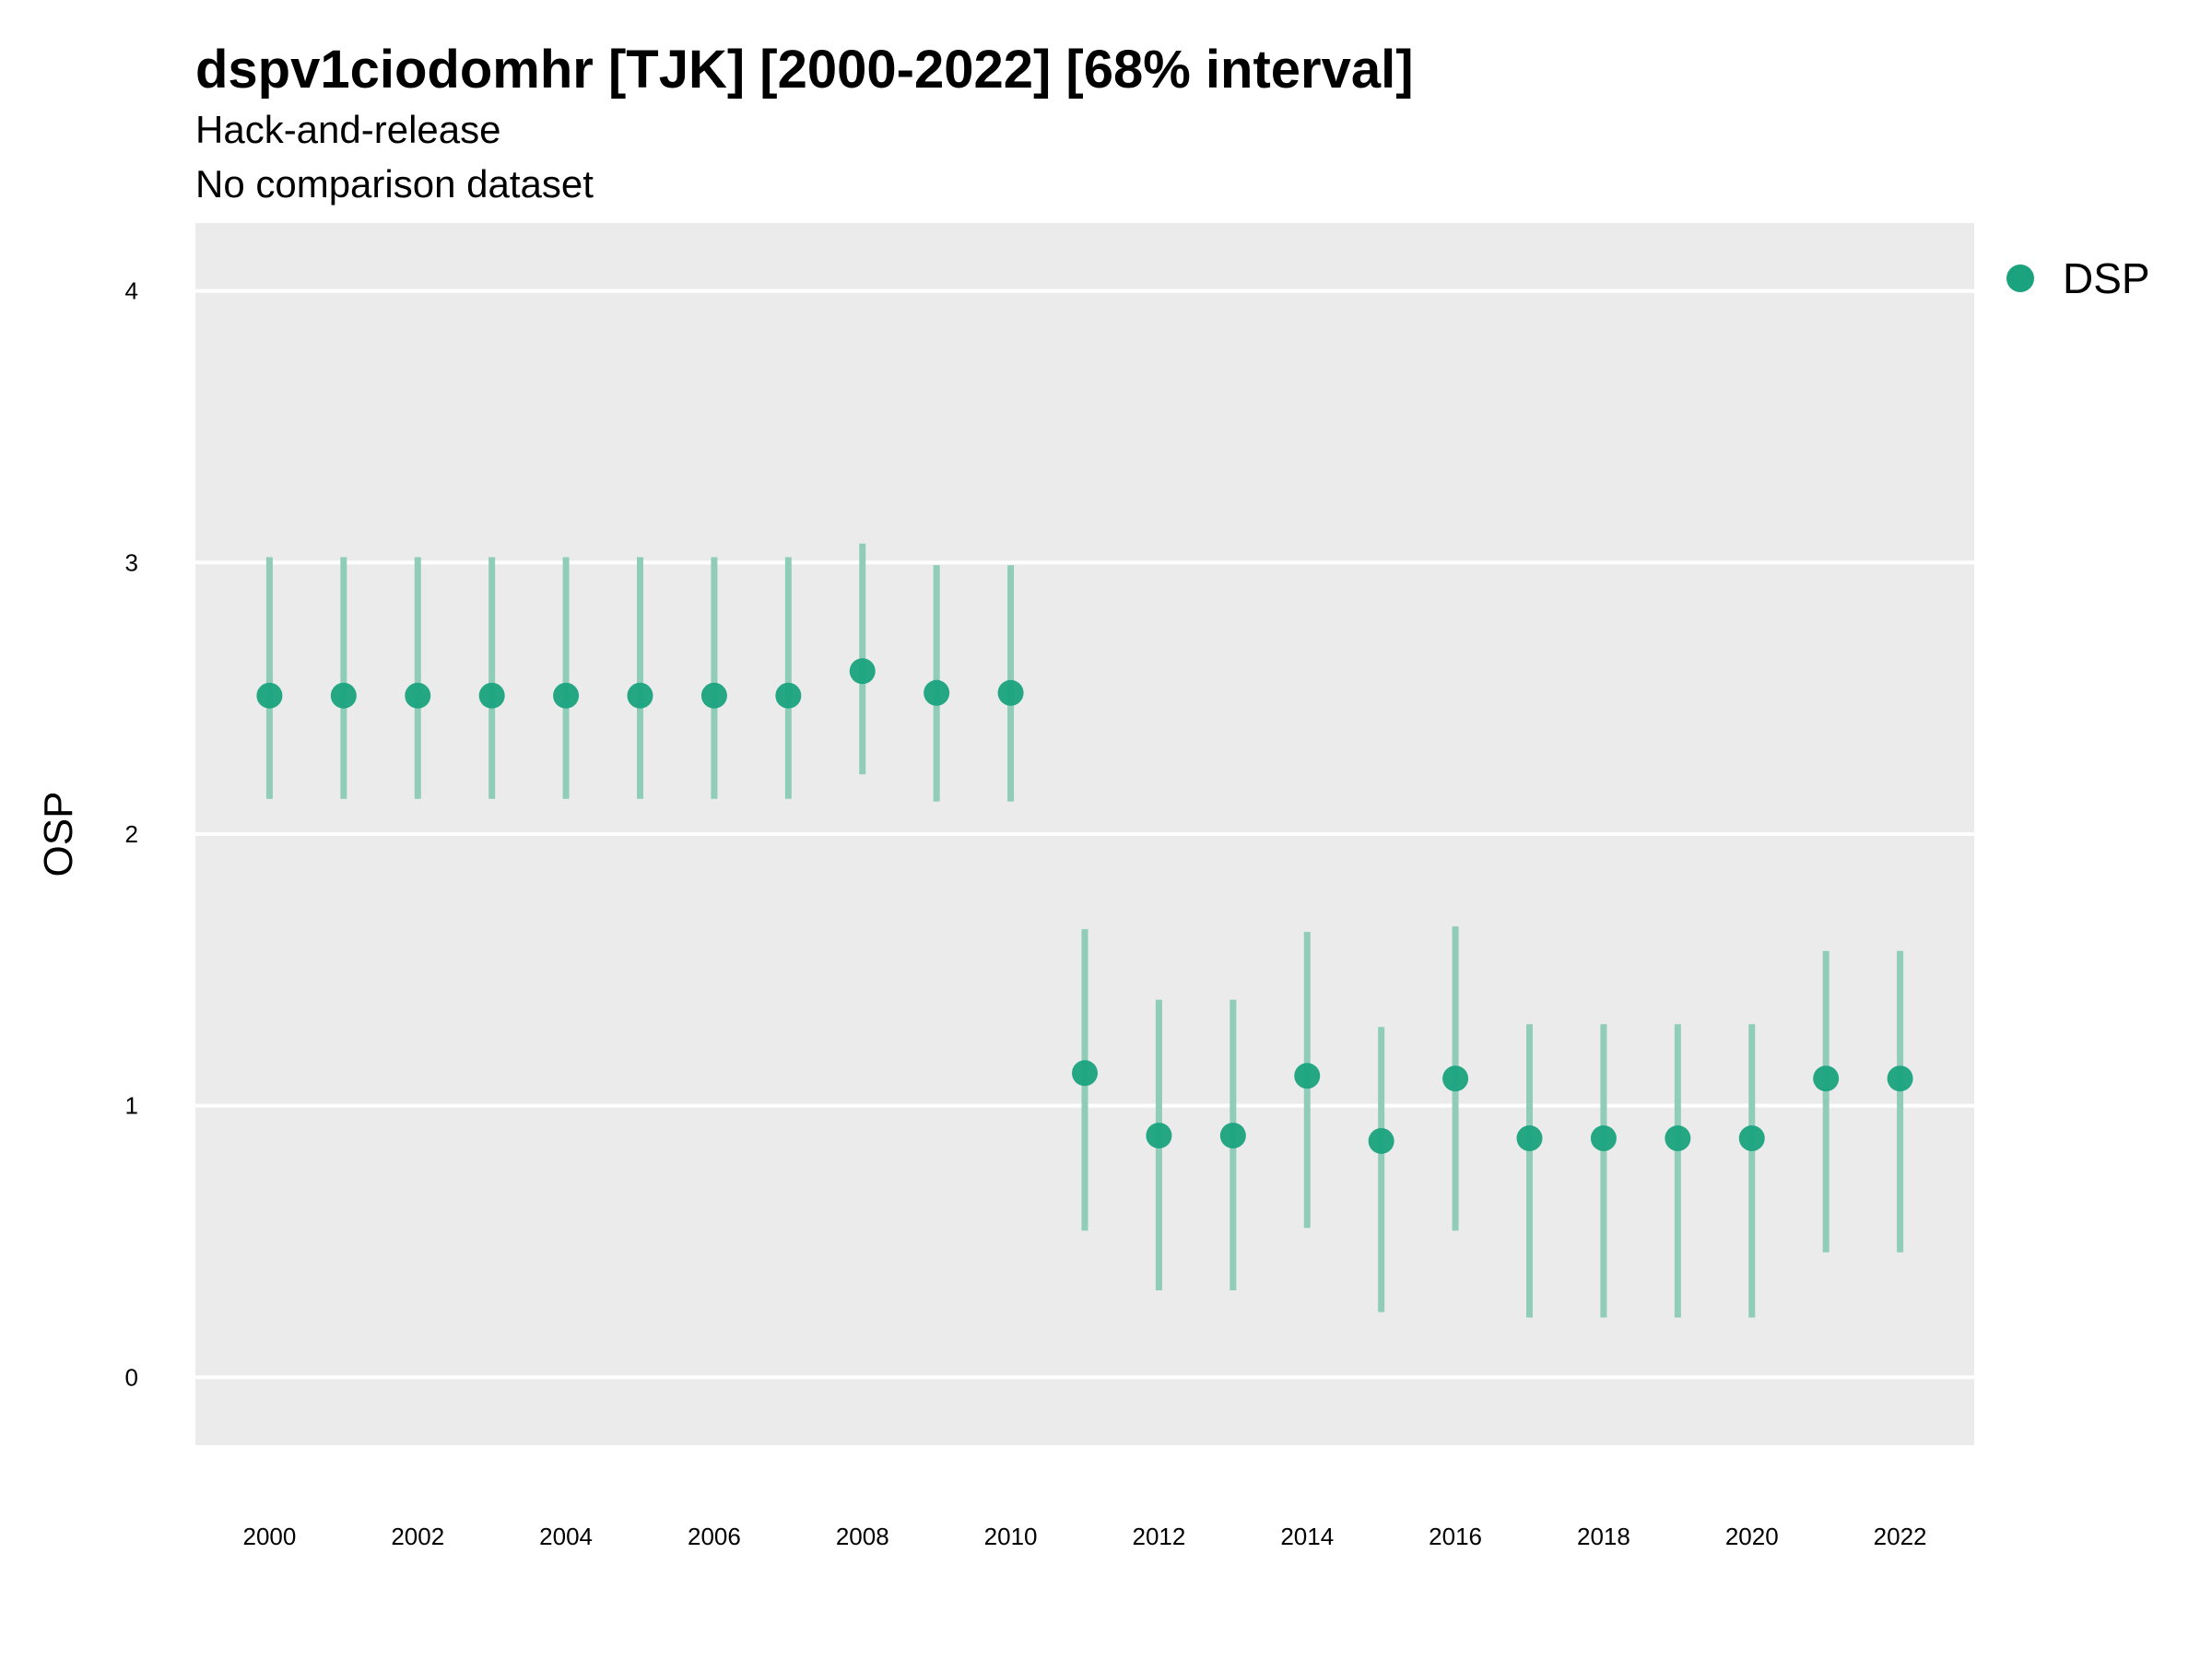 The image size is (2212, 1659). What do you see at coordinates (394, 184) in the screenshot?
I see `chart-subtitle-line-2: No comparison dataset` at bounding box center [394, 184].